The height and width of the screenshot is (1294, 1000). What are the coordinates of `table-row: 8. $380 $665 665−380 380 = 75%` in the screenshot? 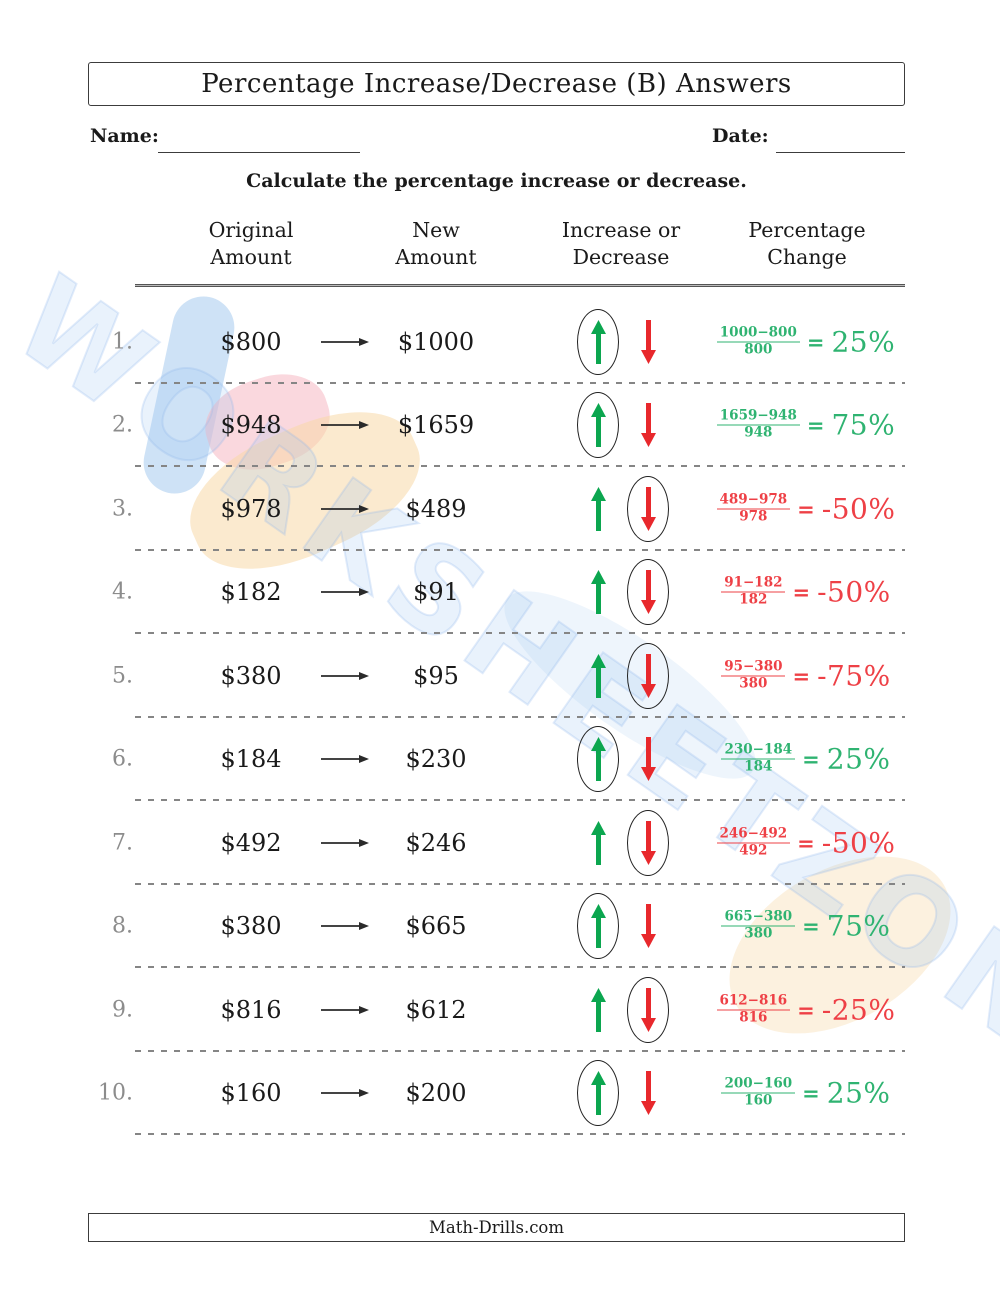 It's located at (496, 927).